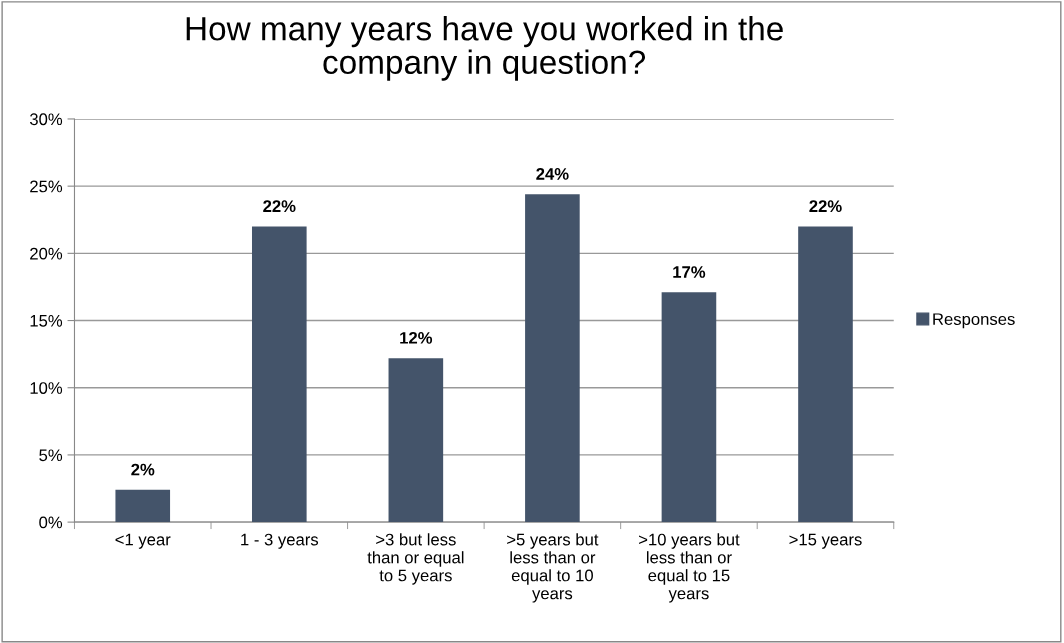  What do you see at coordinates (552, 174) in the screenshot?
I see `data-label: 24%` at bounding box center [552, 174].